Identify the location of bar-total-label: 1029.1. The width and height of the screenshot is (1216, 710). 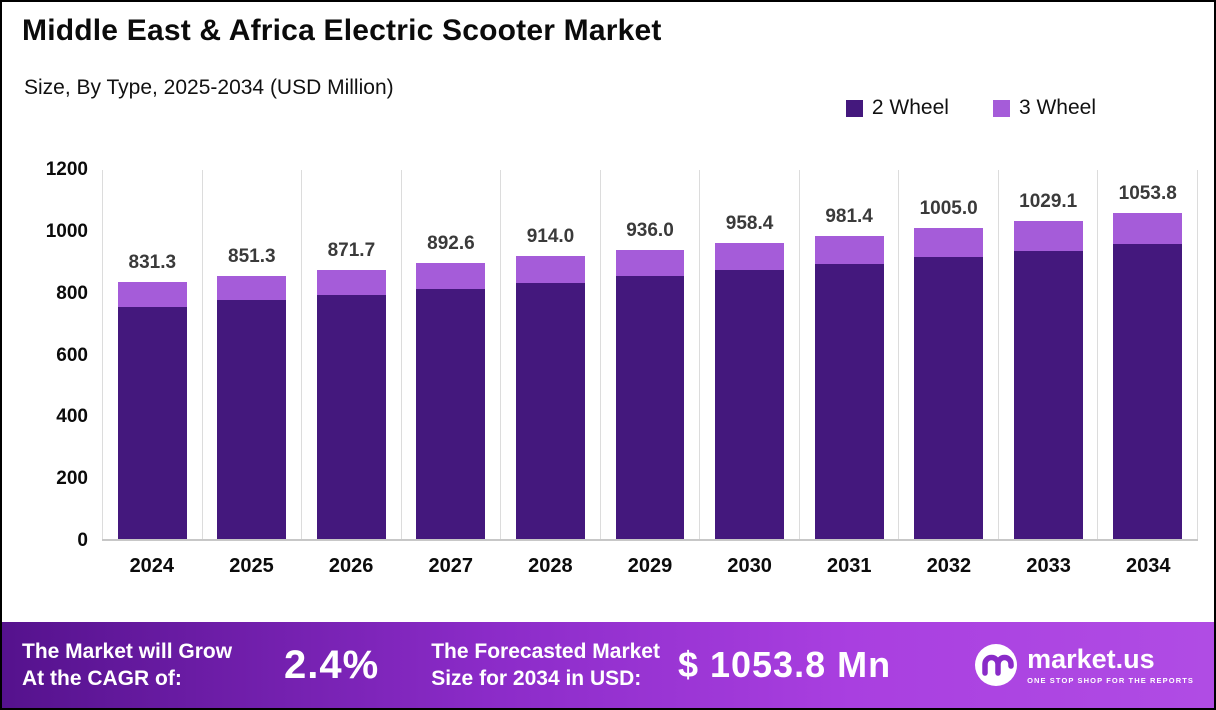
(1048, 201).